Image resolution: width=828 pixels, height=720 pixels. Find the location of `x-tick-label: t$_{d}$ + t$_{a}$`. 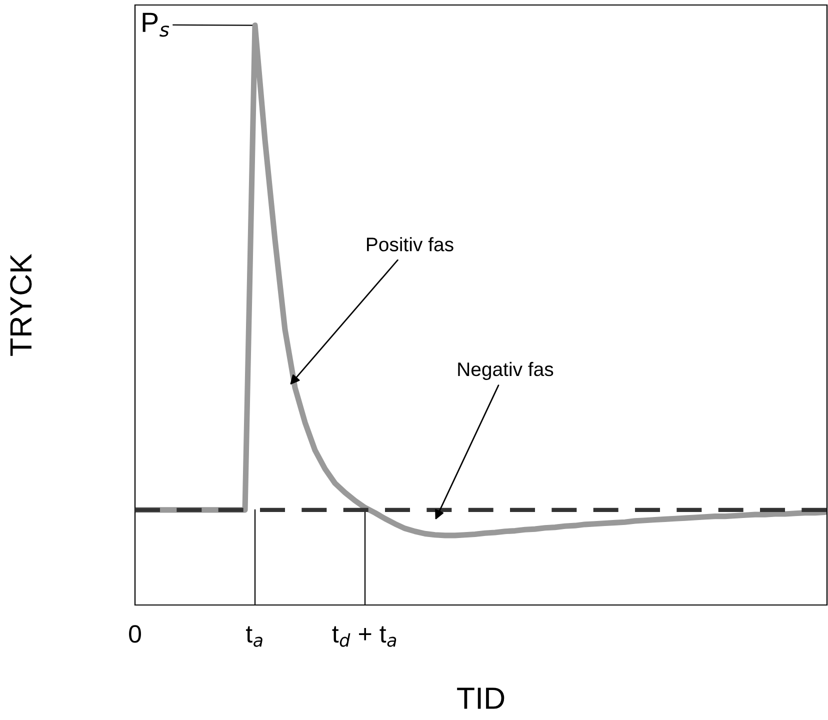

x-tick-label: t$_{d}$ + t$_{a}$ is located at coordinates (364, 636).